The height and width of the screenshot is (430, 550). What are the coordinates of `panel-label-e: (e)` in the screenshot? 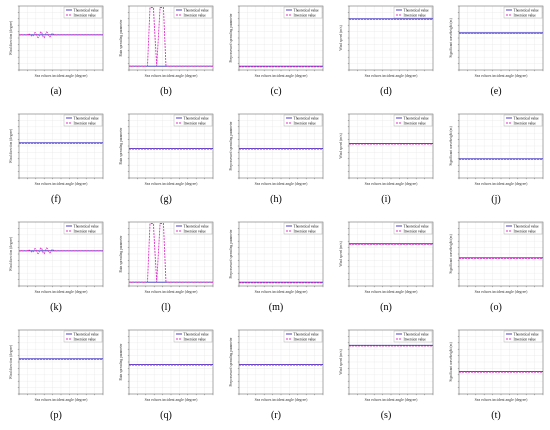 It's located at (496, 91).